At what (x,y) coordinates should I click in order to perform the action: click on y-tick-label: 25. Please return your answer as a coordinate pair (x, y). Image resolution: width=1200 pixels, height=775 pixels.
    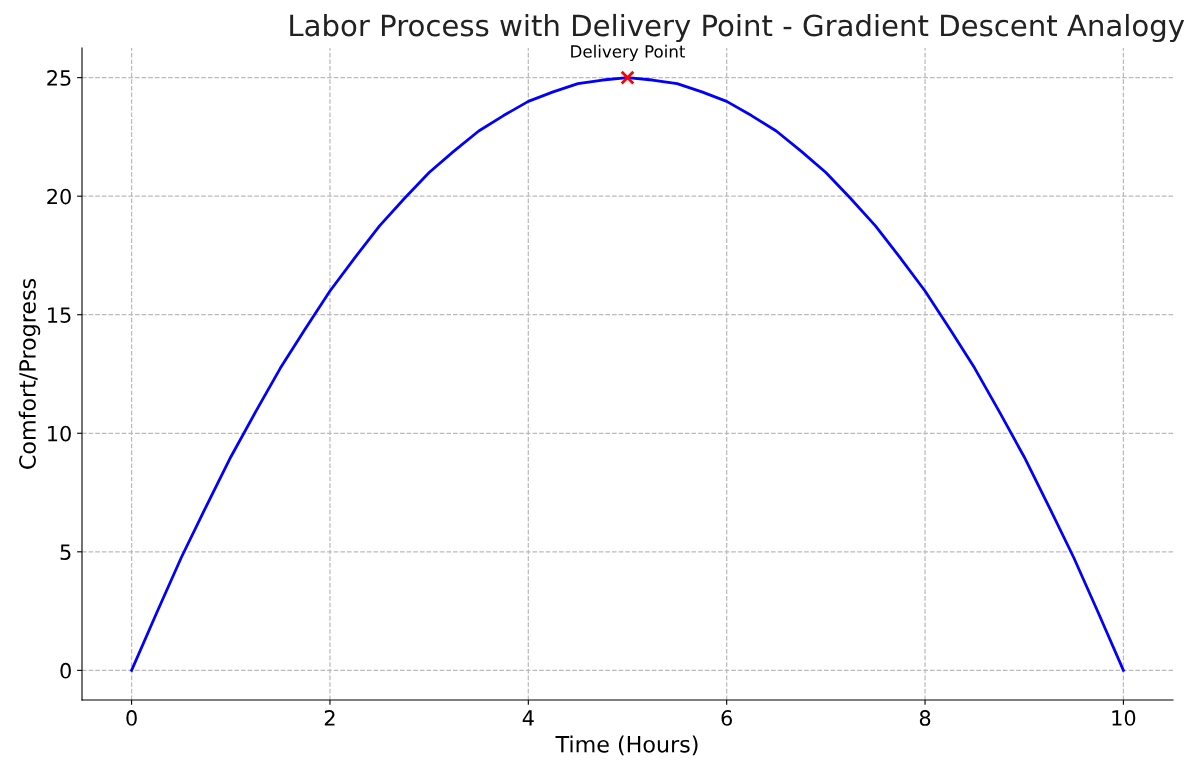
    Looking at the image, I should click on (59, 78).